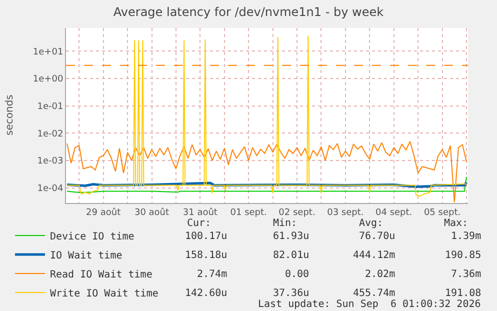  Describe the element at coordinates (374, 255) in the screenshot. I see `text: 444.12m` at that location.